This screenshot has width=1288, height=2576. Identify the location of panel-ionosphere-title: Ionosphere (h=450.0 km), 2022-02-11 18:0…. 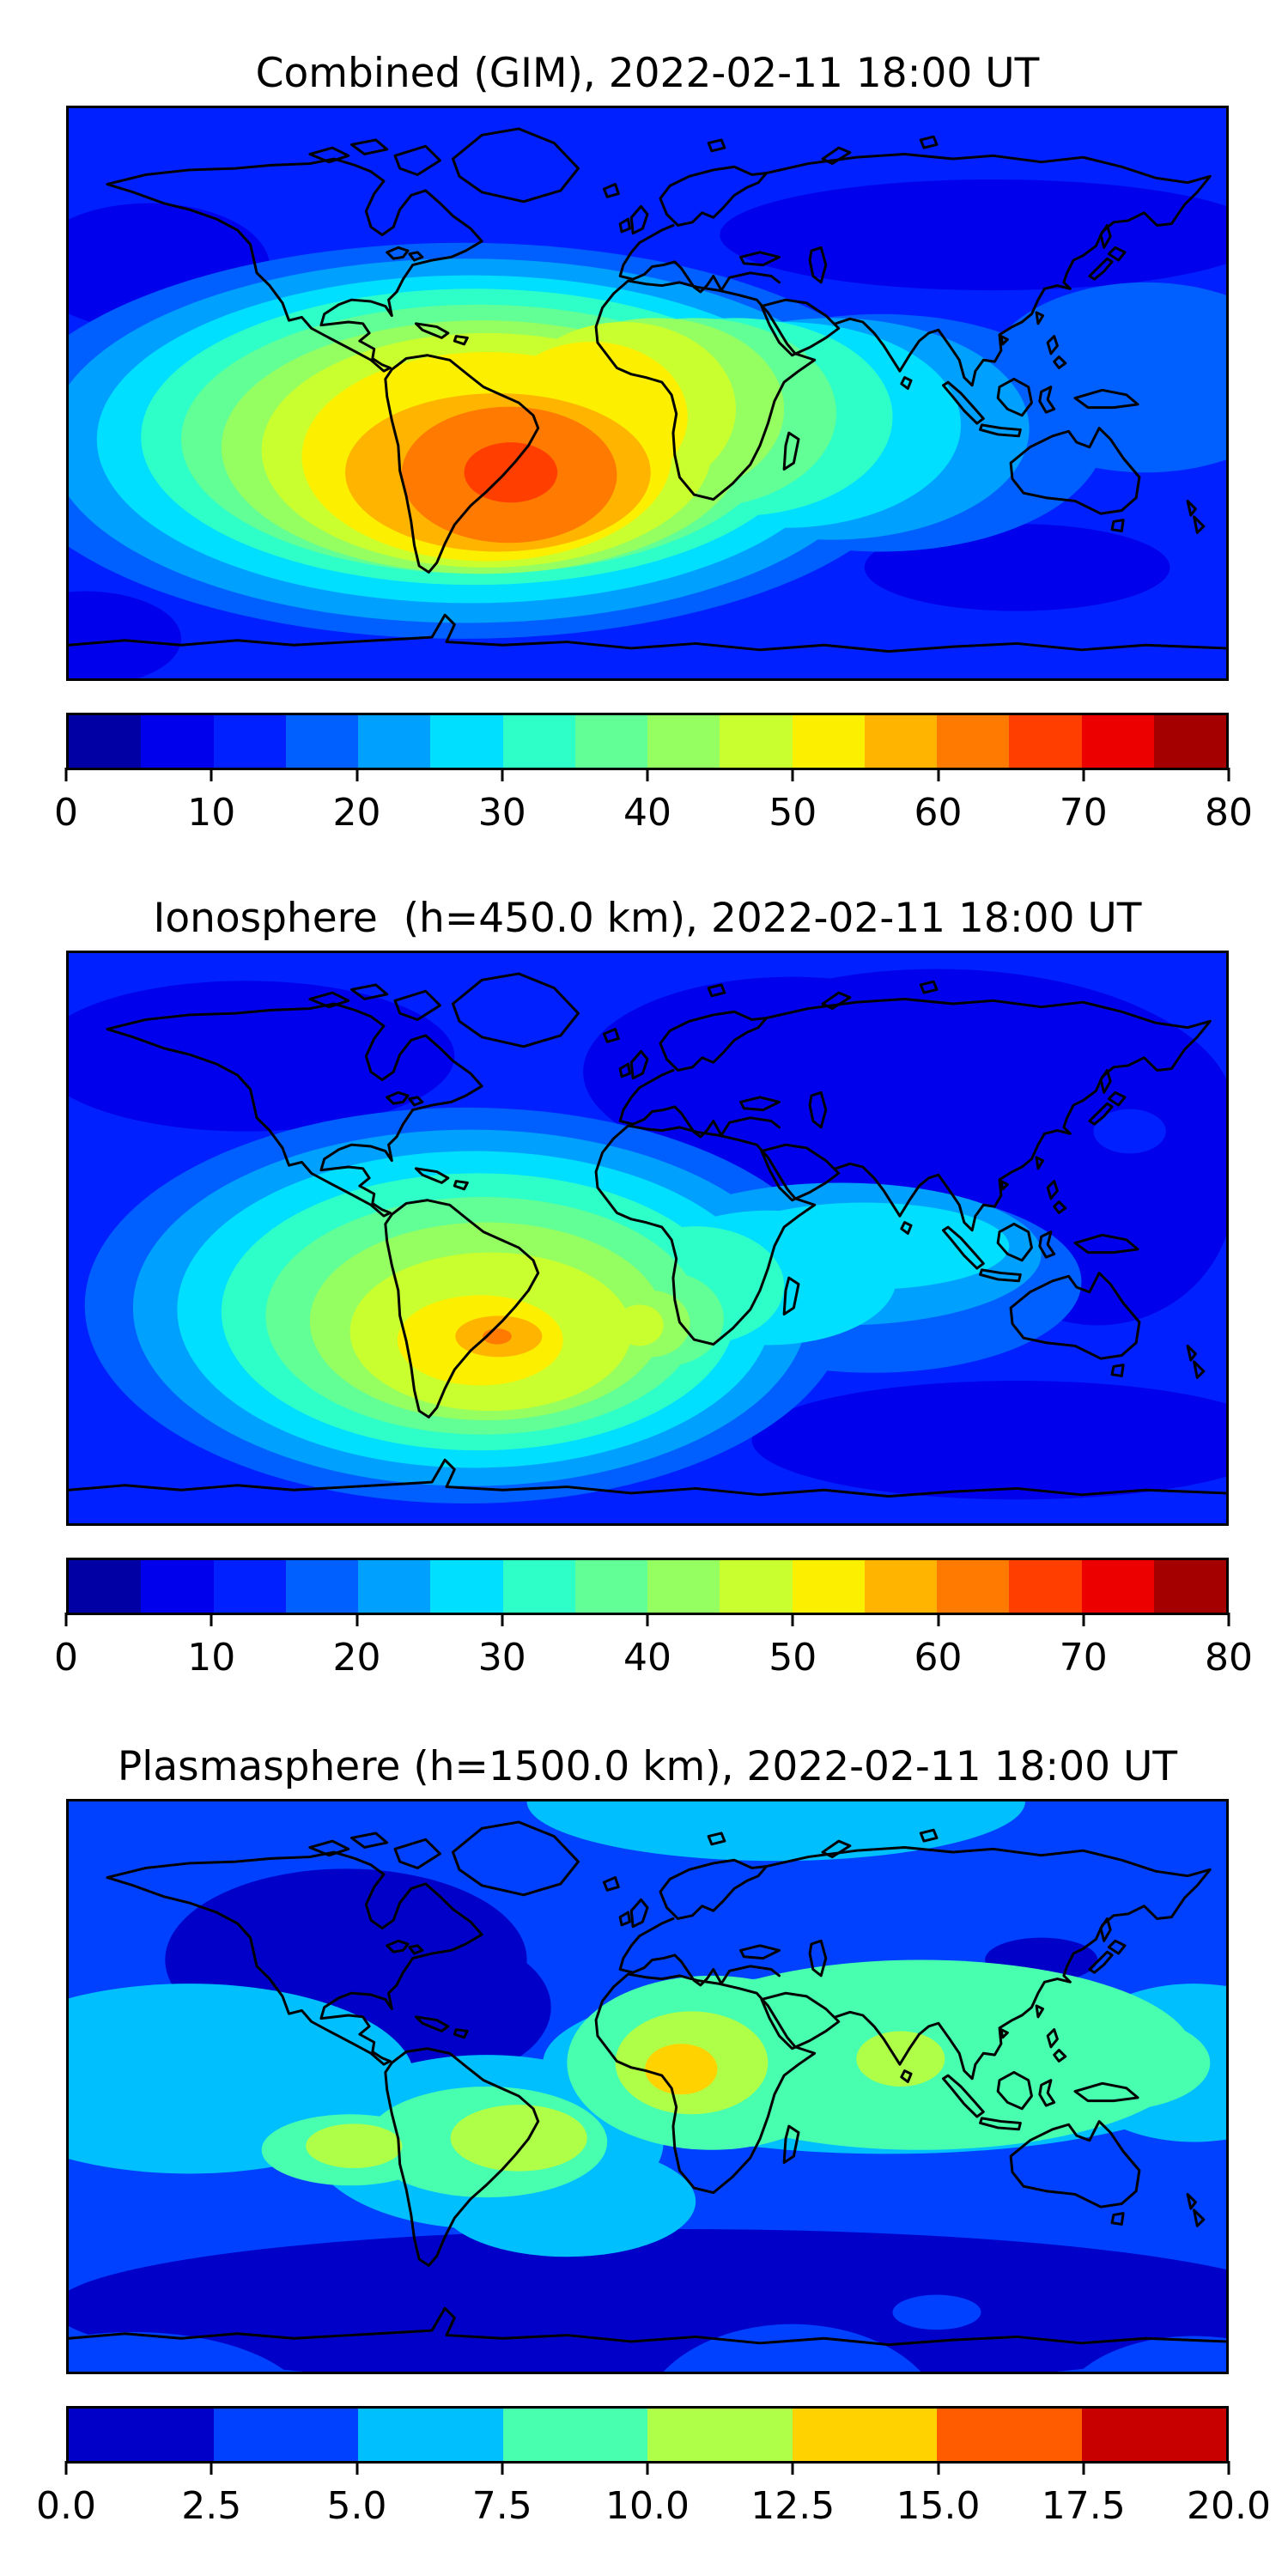
(647, 918).